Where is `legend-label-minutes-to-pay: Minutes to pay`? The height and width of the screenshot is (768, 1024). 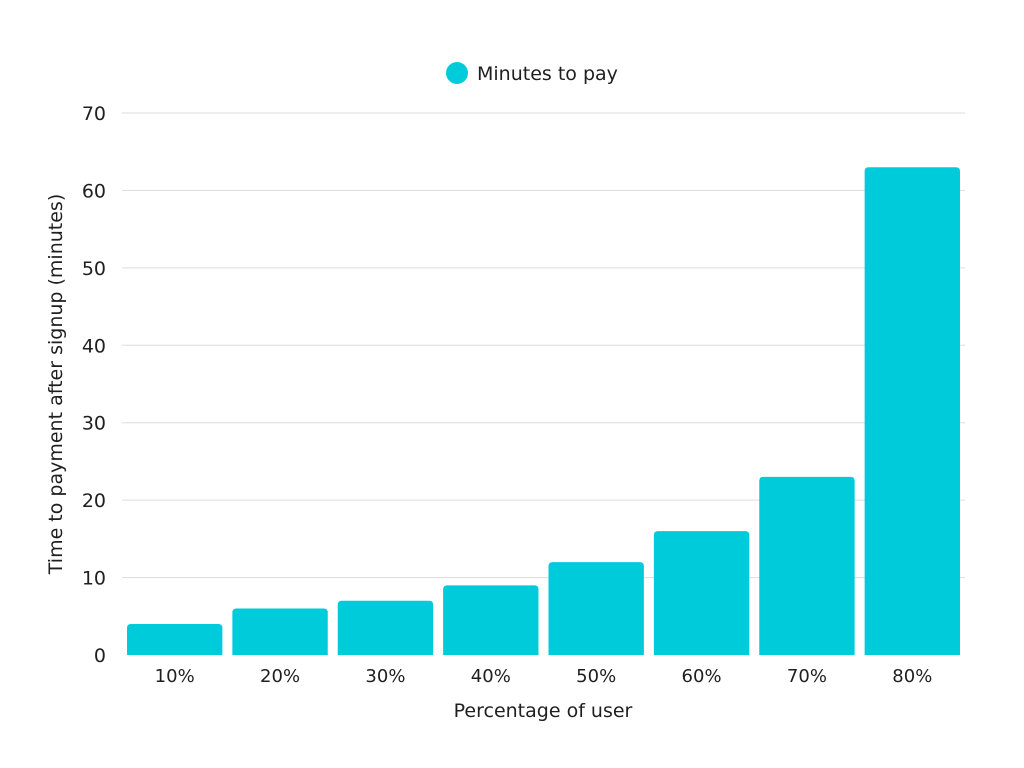
legend-label-minutes-to-pay: Minutes to pay is located at coordinates (547, 74).